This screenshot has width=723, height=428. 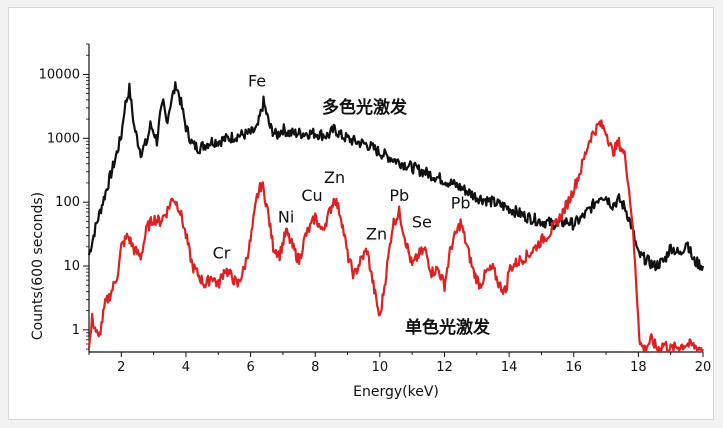 I want to click on x-tick-label: 18, so click(x=638, y=367).